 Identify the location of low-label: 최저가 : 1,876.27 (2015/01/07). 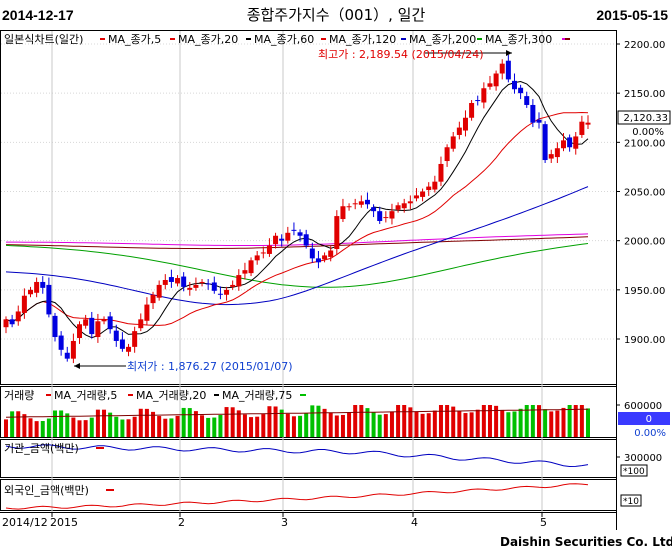
(210, 366).